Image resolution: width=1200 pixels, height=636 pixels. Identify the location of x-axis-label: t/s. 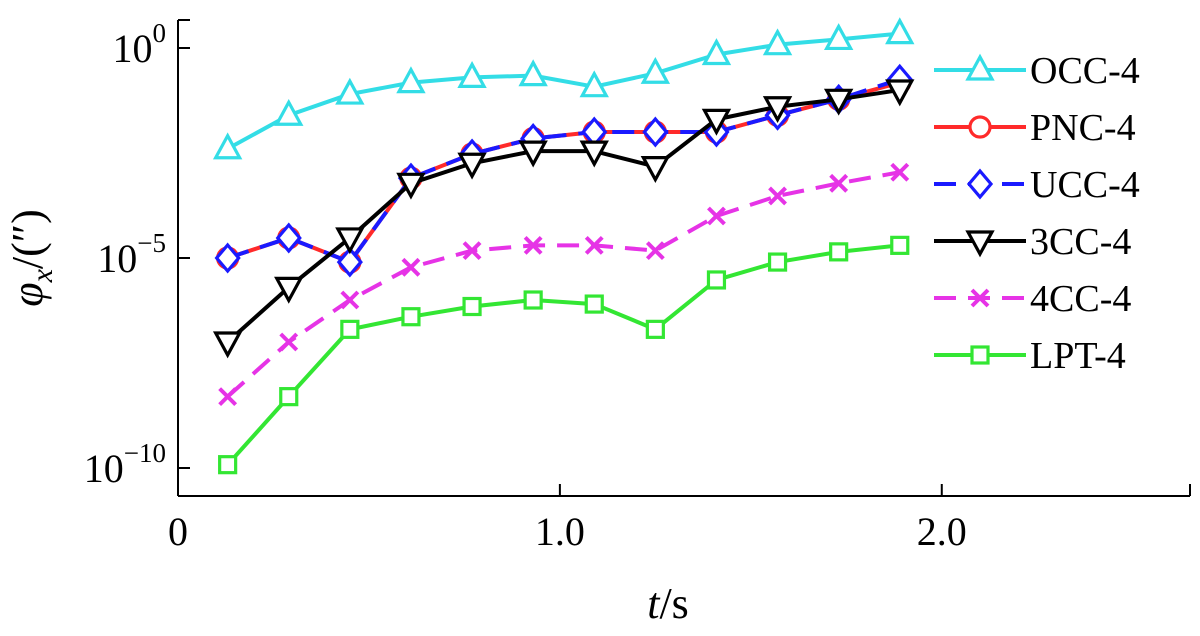
(668, 603).